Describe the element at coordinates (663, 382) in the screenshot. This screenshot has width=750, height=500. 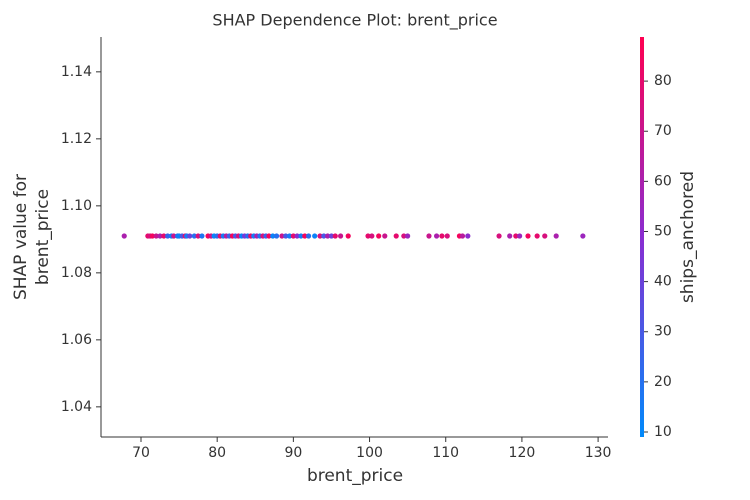
I see `colorbar-tick-label: 20` at that location.